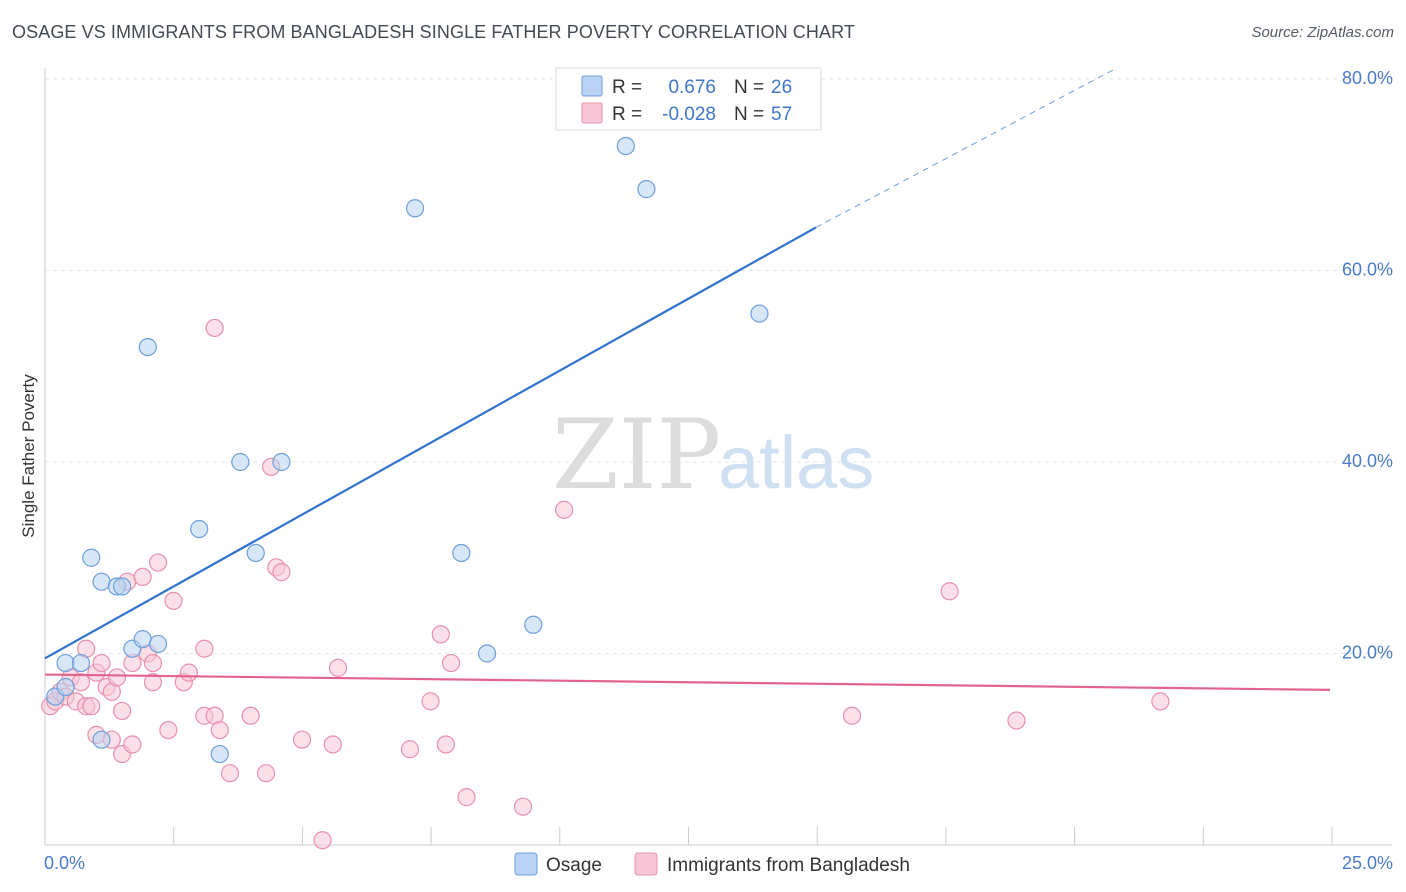 The height and width of the screenshot is (892, 1406). Describe the element at coordinates (592, 86) in the screenshot. I see `osage-swatch` at that location.